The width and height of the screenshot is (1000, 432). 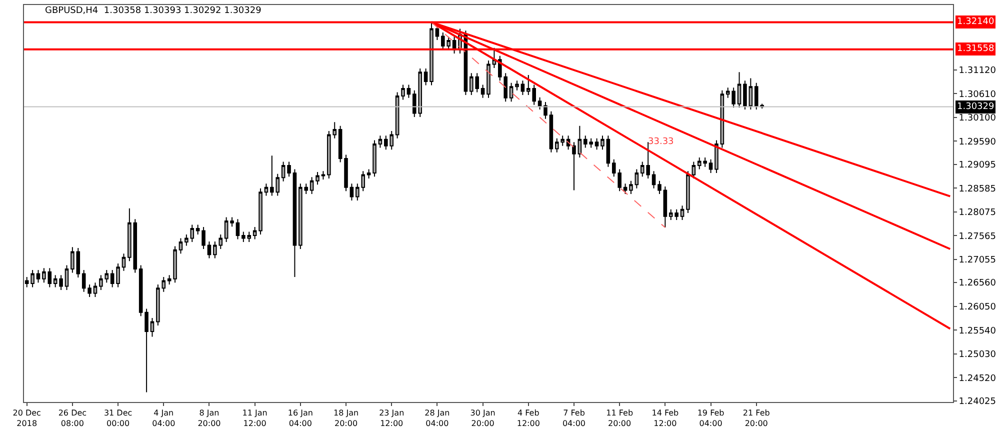 What do you see at coordinates (26, 418) in the screenshot?
I see `x-tick-label: 20 Dec 2018` at bounding box center [26, 418].